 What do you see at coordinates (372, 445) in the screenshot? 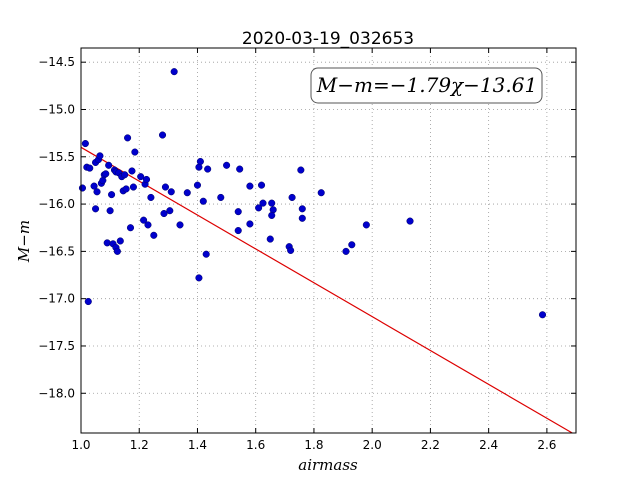
I see `x-tick-label: 2.0` at bounding box center [372, 445].